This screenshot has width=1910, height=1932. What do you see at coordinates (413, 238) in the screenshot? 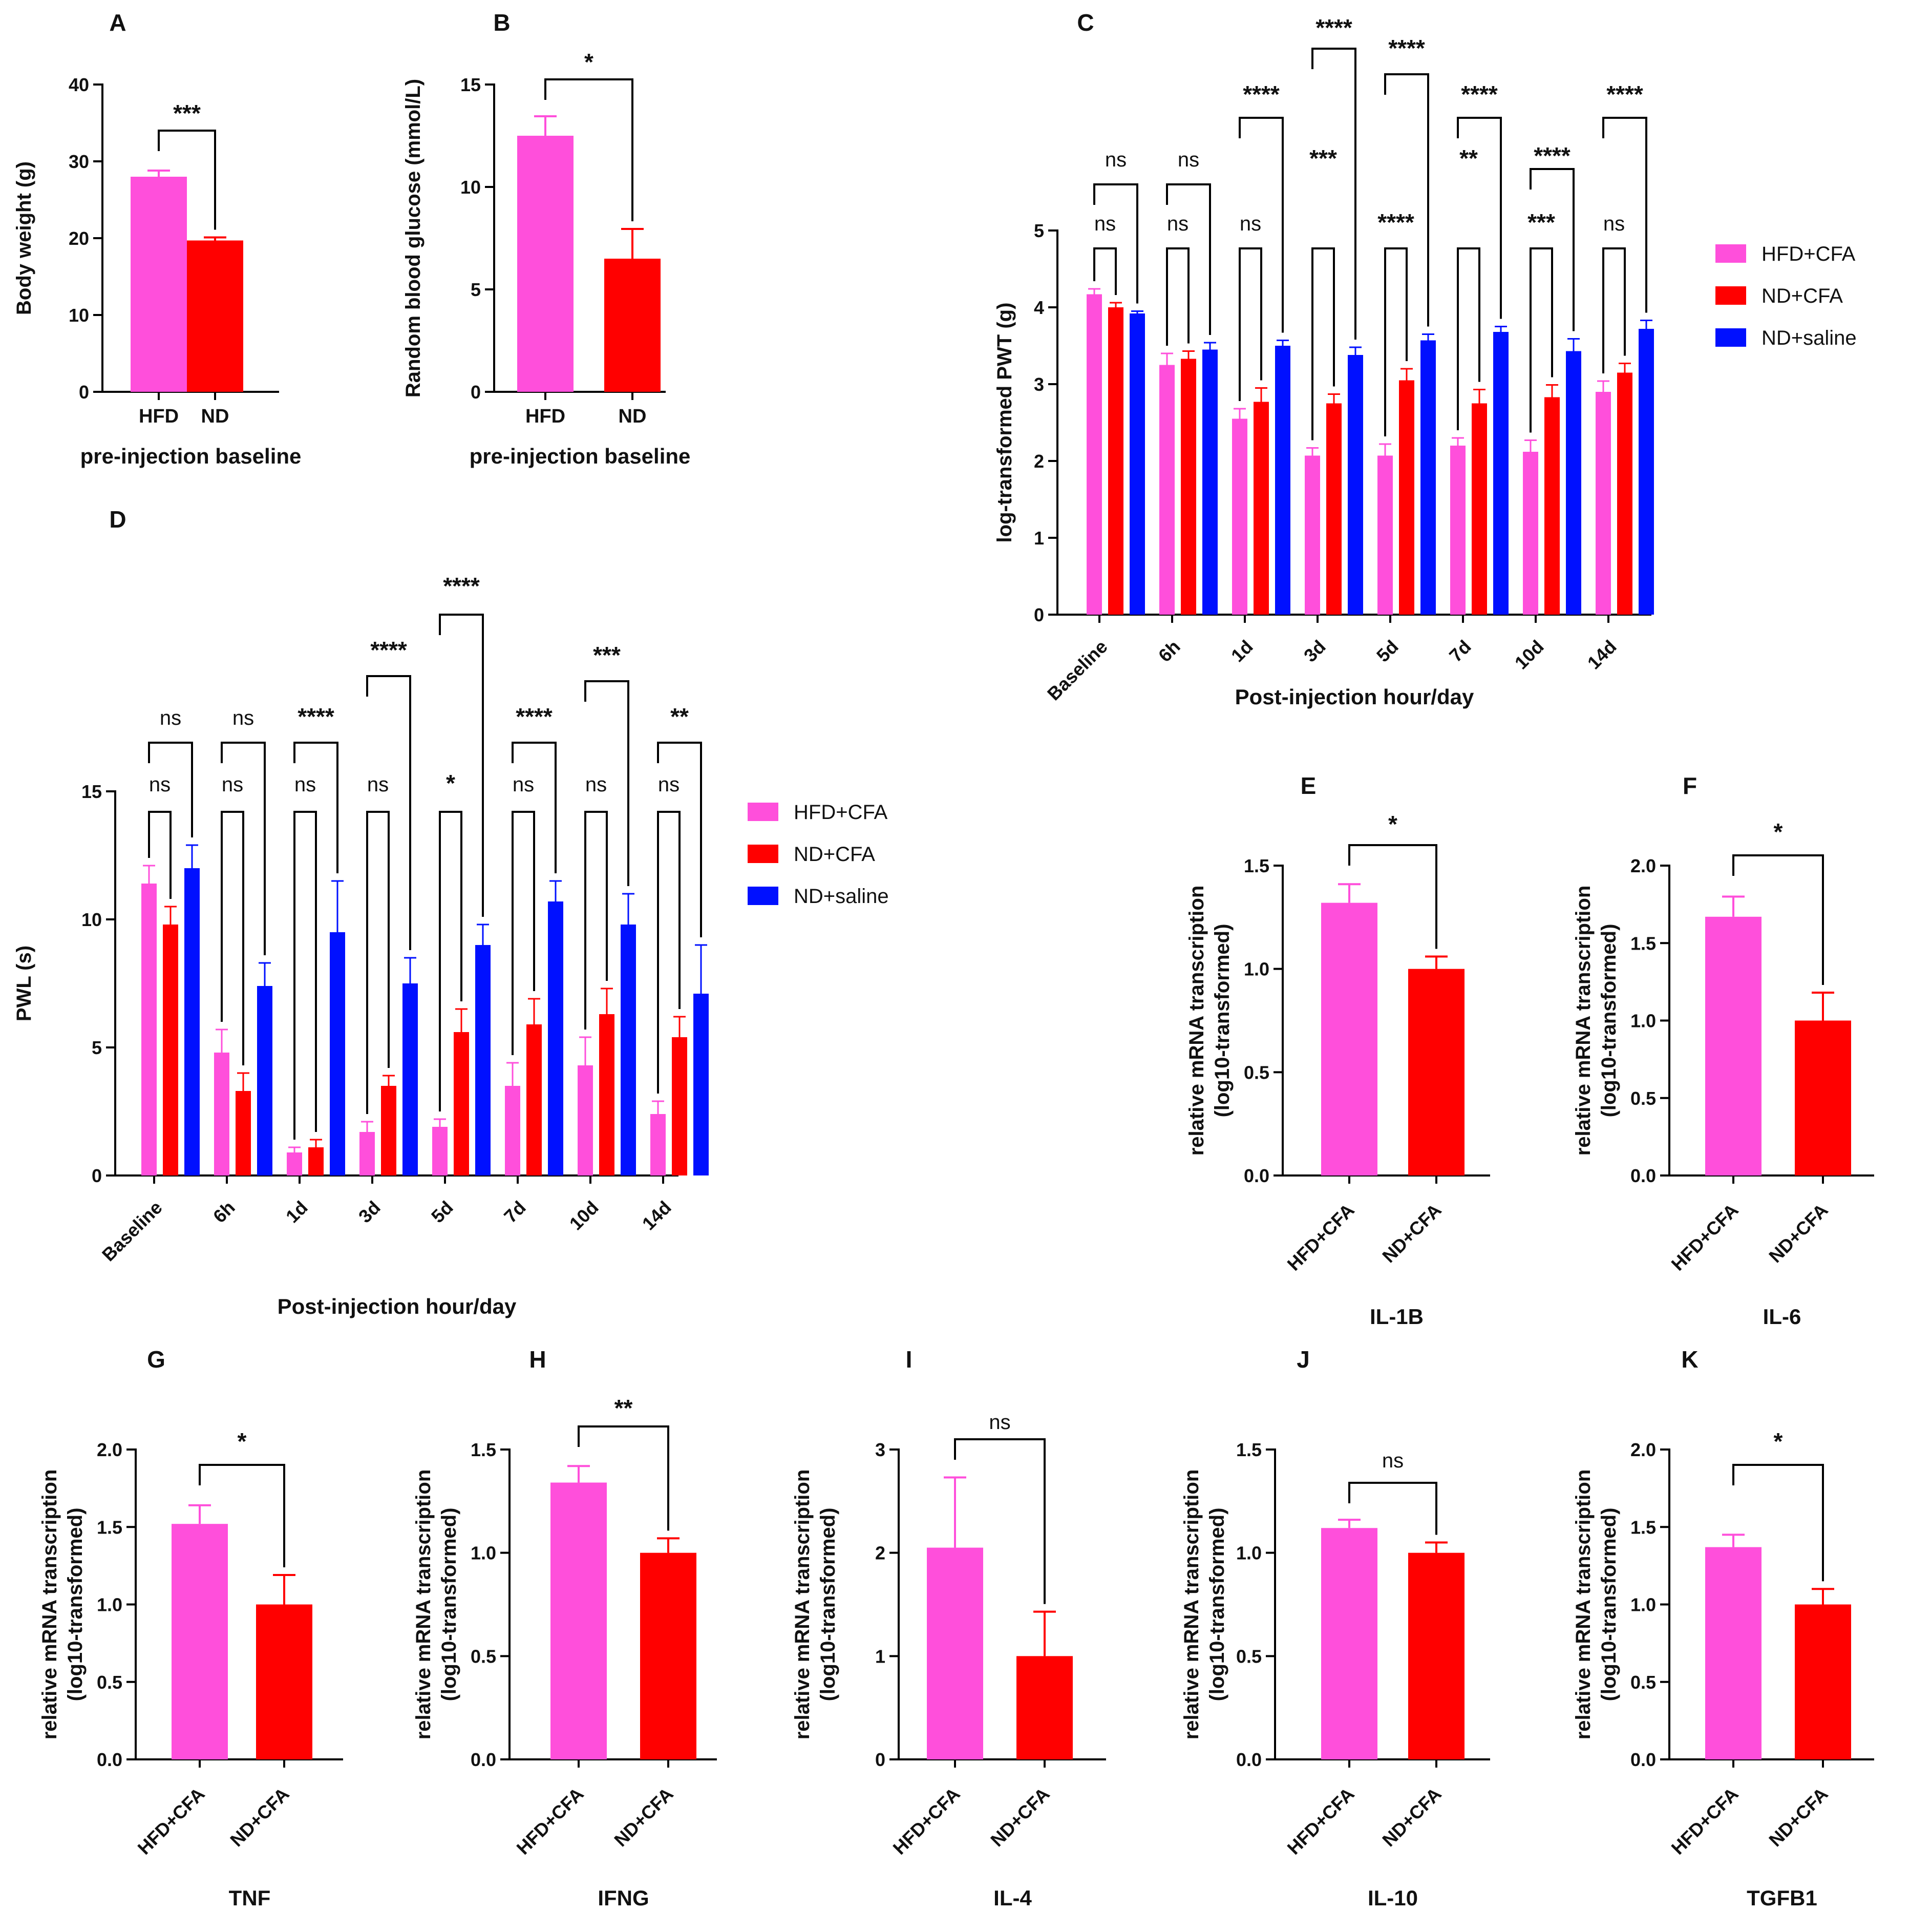
I see `y-axis-title: Random blood glucose (mmol/L)` at bounding box center [413, 238].